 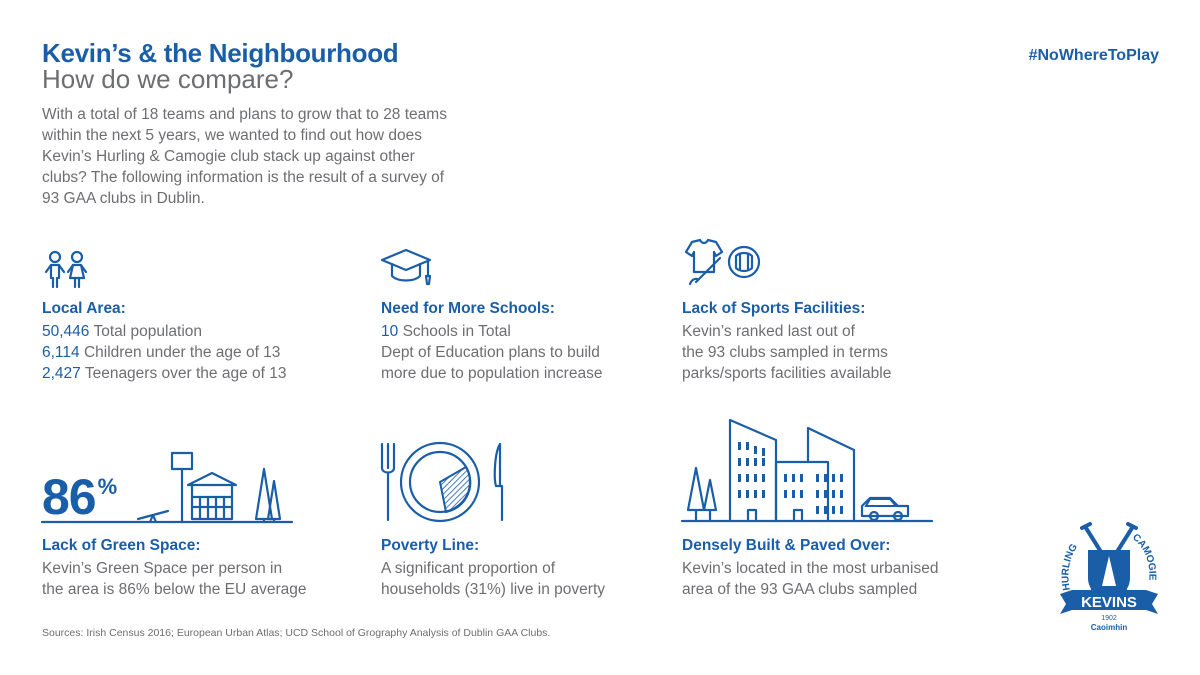 I want to click on local-area-title: Local Area:, so click(x=84, y=308).